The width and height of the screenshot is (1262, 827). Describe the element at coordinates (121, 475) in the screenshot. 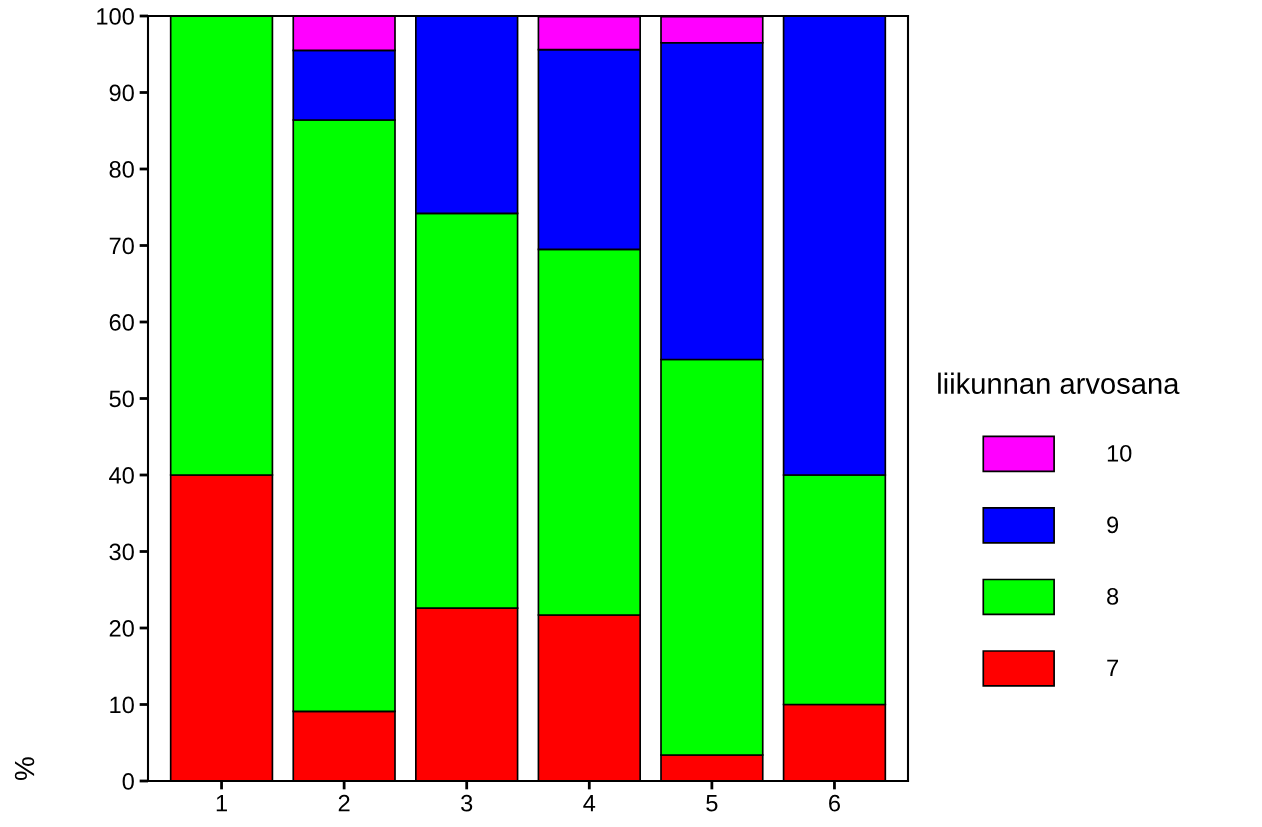

I see `y-tick-label: 40` at that location.